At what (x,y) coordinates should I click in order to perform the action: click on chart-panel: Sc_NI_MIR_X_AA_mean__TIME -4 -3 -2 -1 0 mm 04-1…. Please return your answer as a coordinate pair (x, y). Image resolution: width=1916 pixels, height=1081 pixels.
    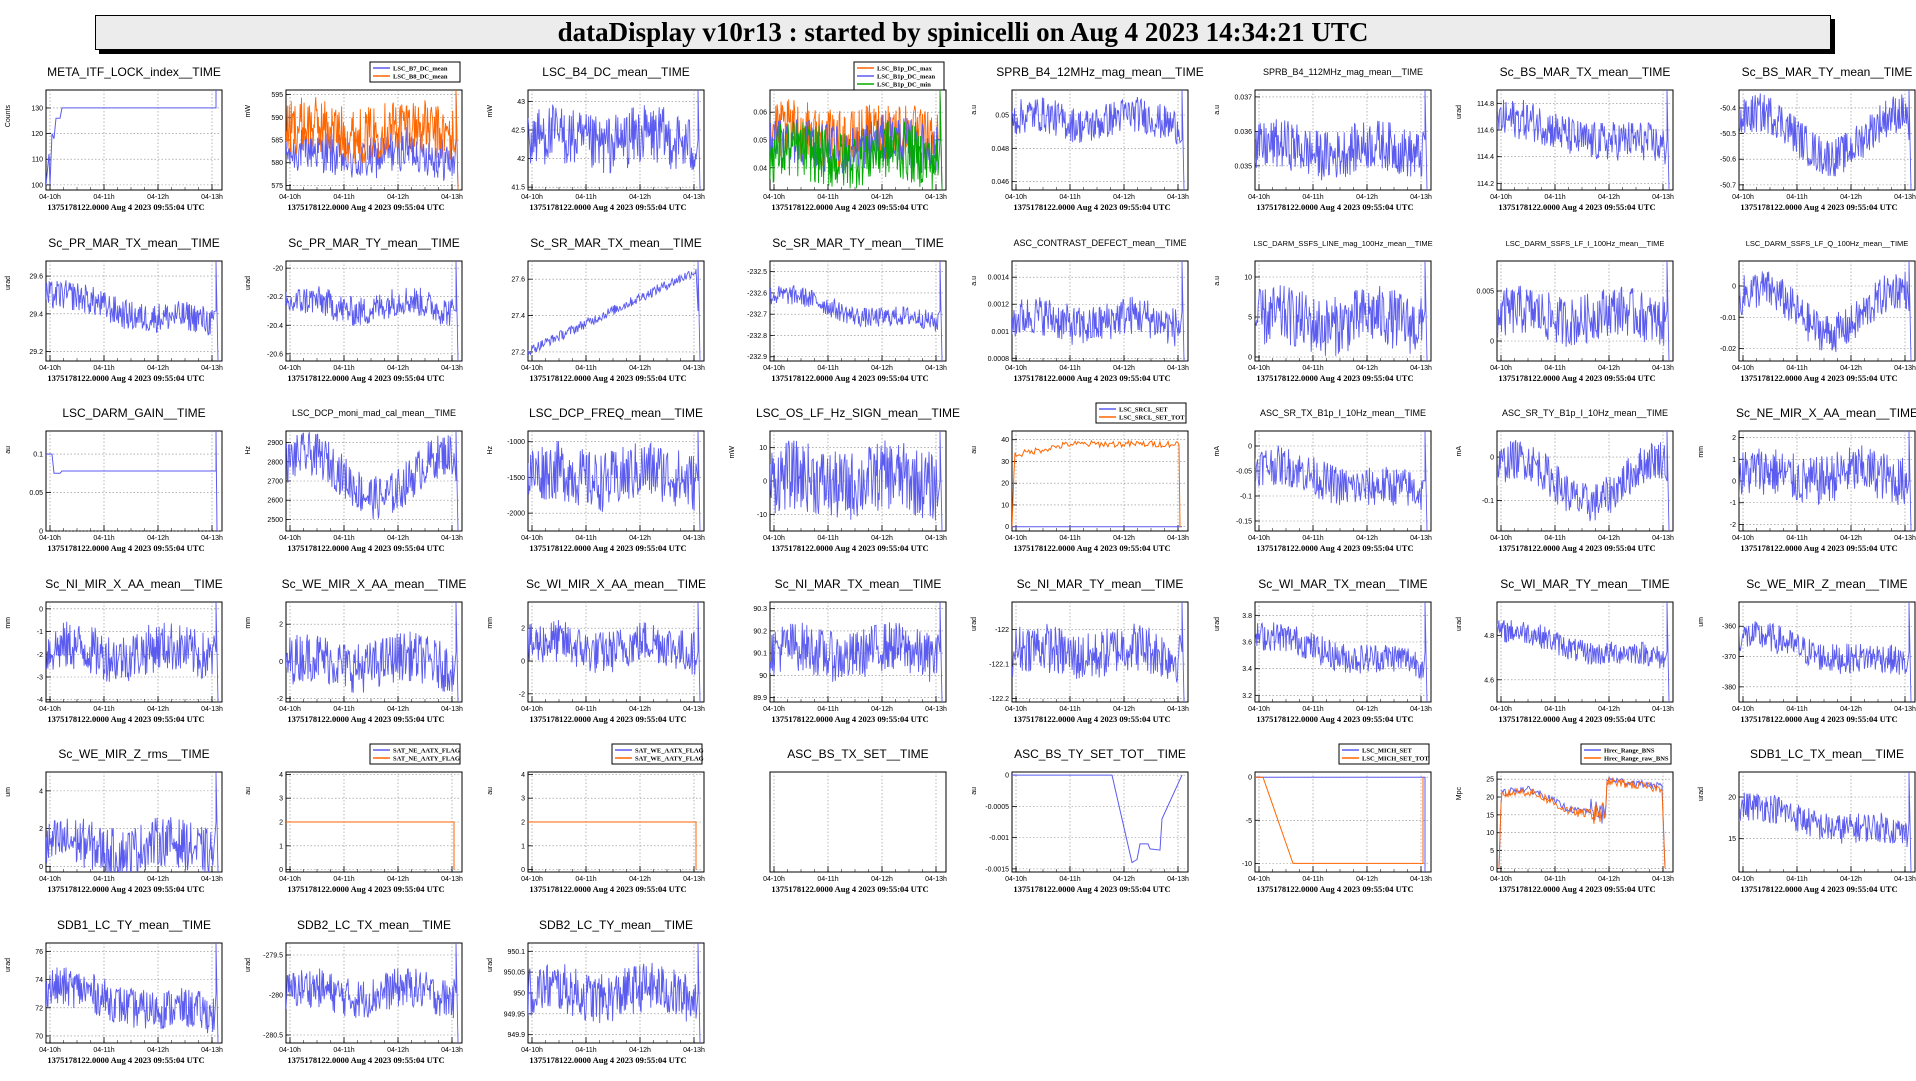
    Looking at the image, I should click on (114, 650).